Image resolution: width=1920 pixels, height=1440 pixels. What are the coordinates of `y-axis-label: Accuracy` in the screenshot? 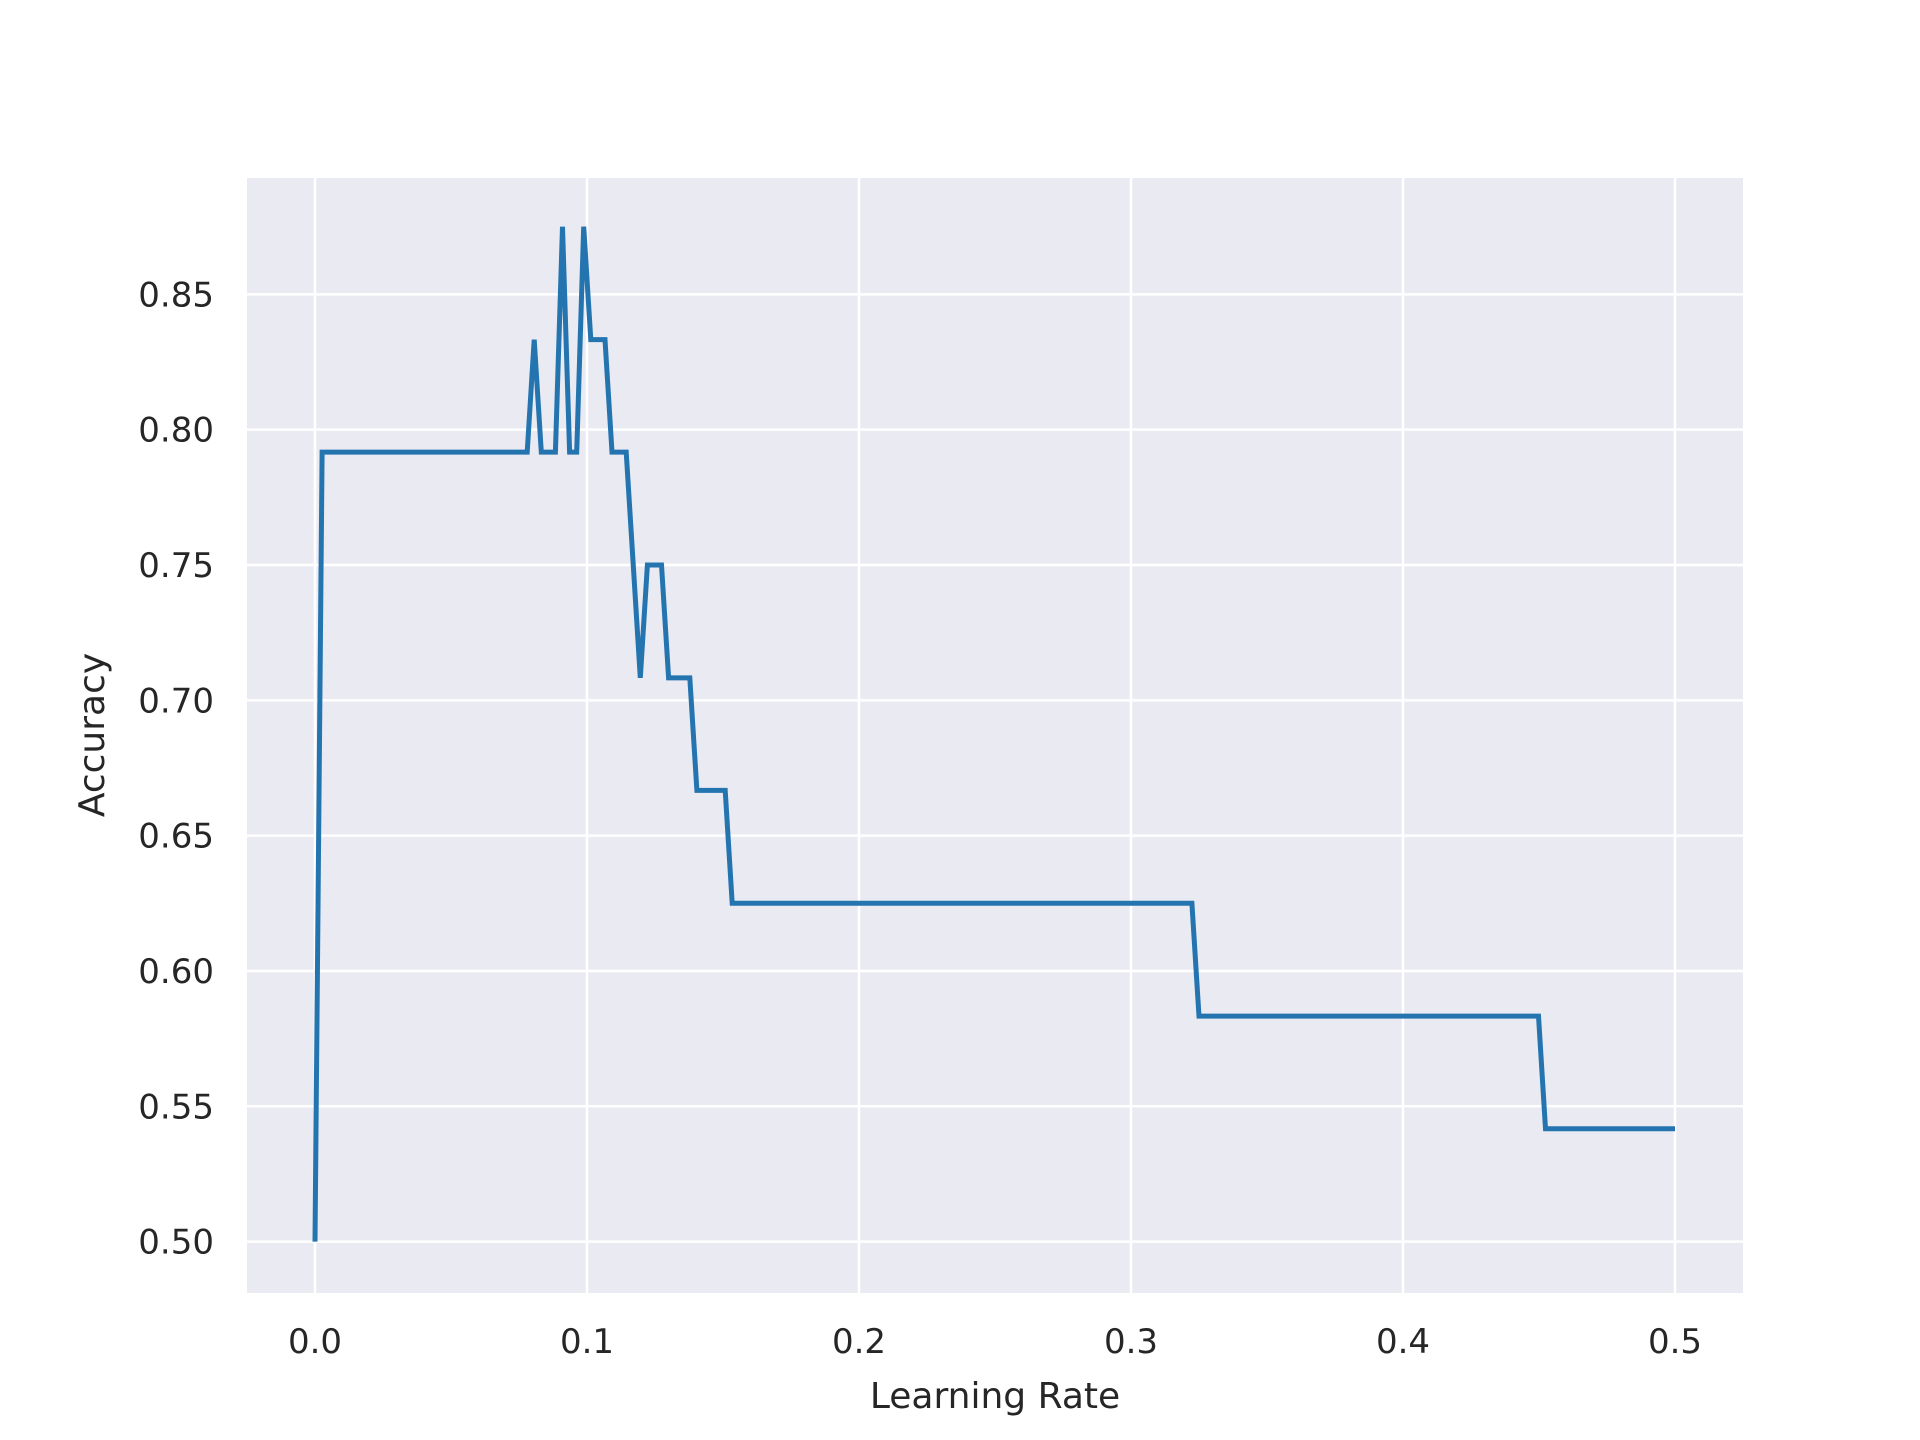 It's located at (92, 735).